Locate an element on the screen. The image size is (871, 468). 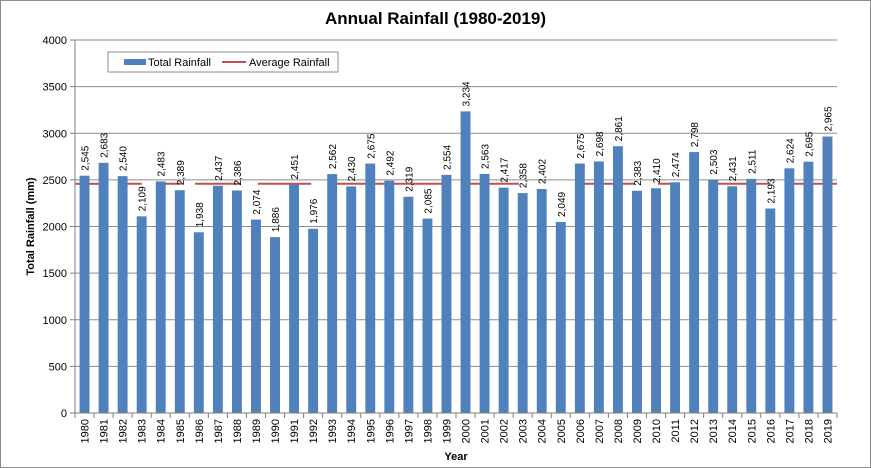
x-tick-label: 1981 is located at coordinates (105, 431).